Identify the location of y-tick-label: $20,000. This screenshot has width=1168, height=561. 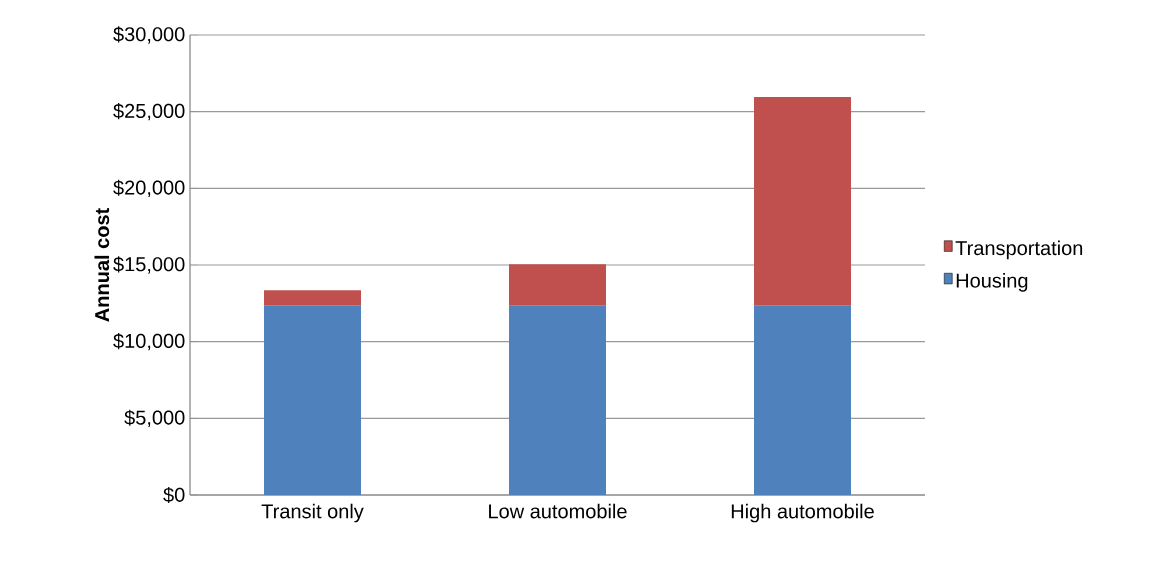
(149, 188).